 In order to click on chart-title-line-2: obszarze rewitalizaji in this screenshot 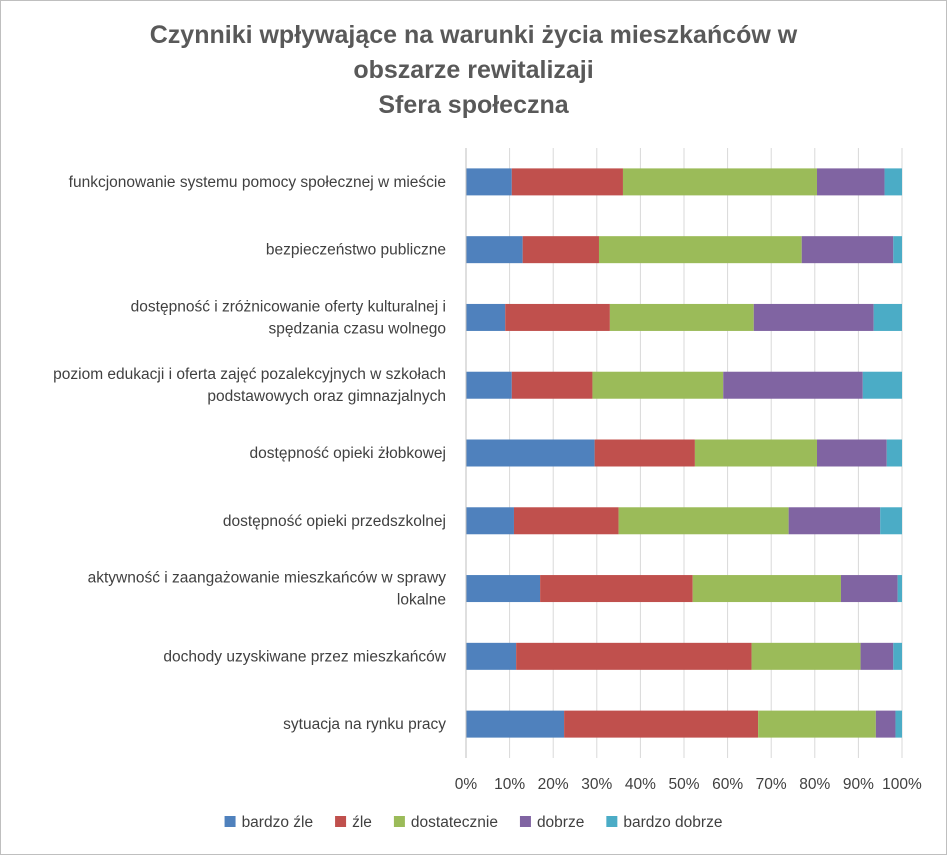, I will do `click(473, 70)`.